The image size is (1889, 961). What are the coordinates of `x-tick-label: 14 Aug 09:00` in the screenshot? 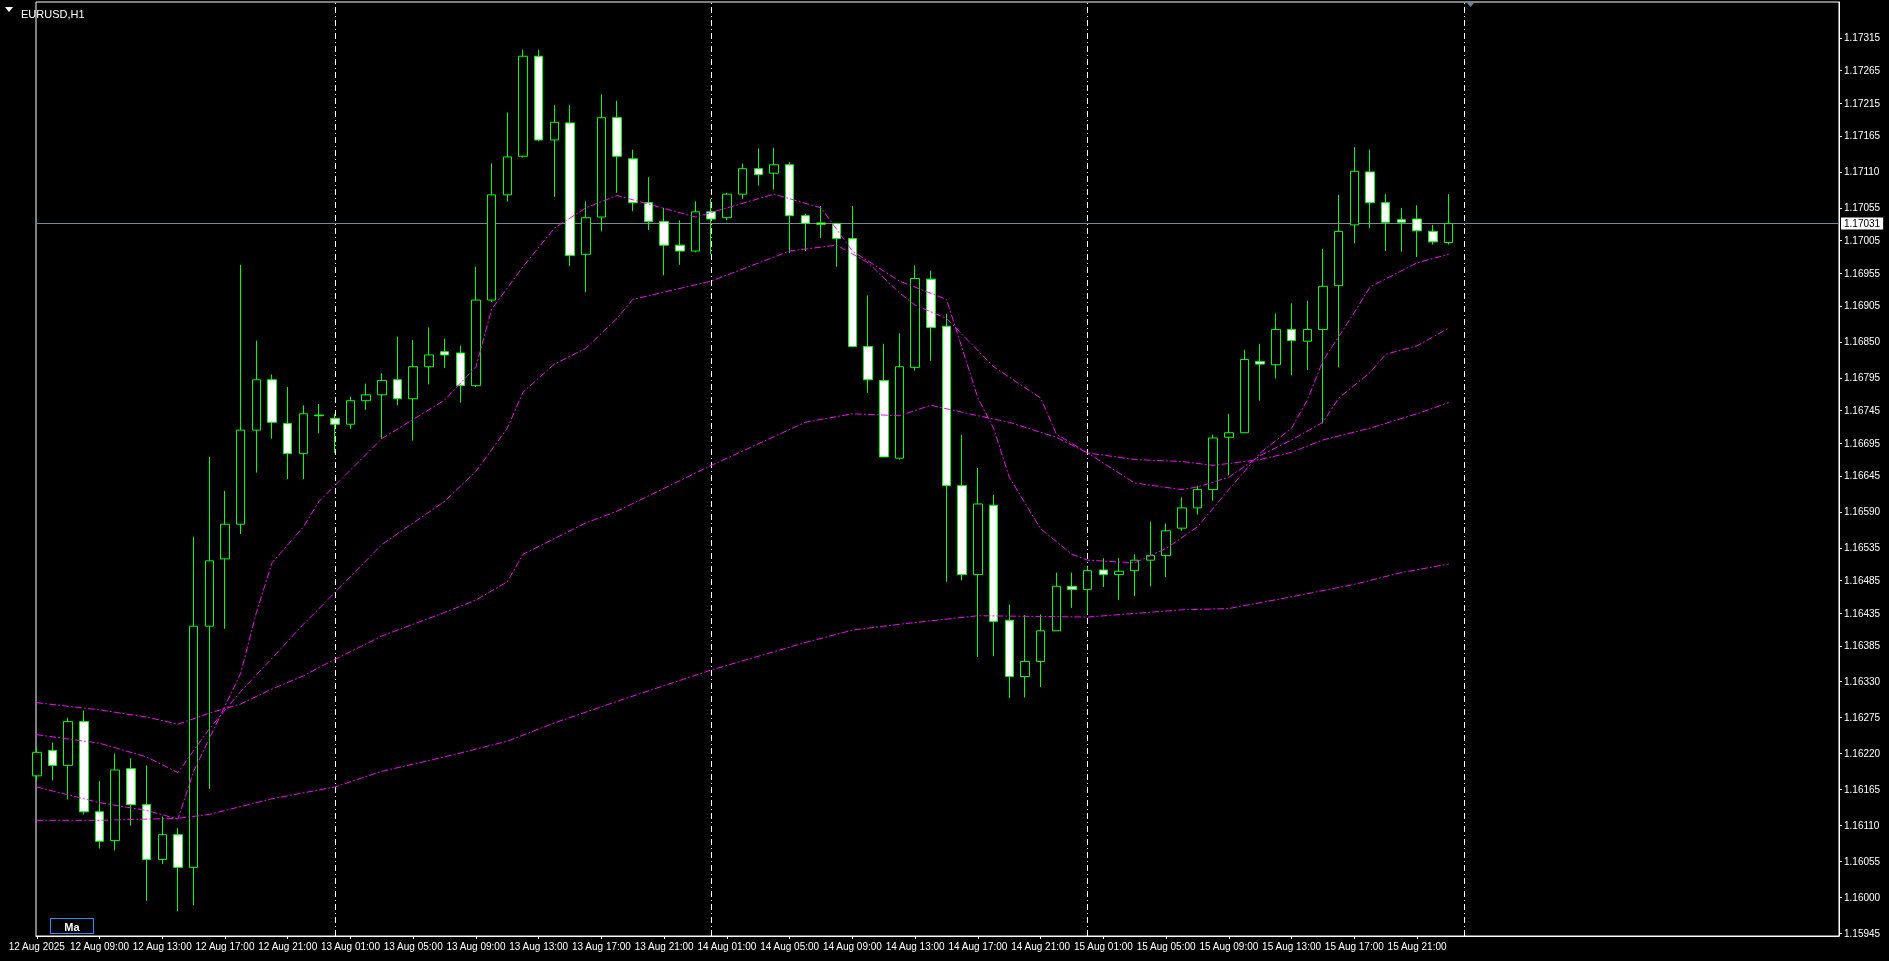 It's located at (852, 946).